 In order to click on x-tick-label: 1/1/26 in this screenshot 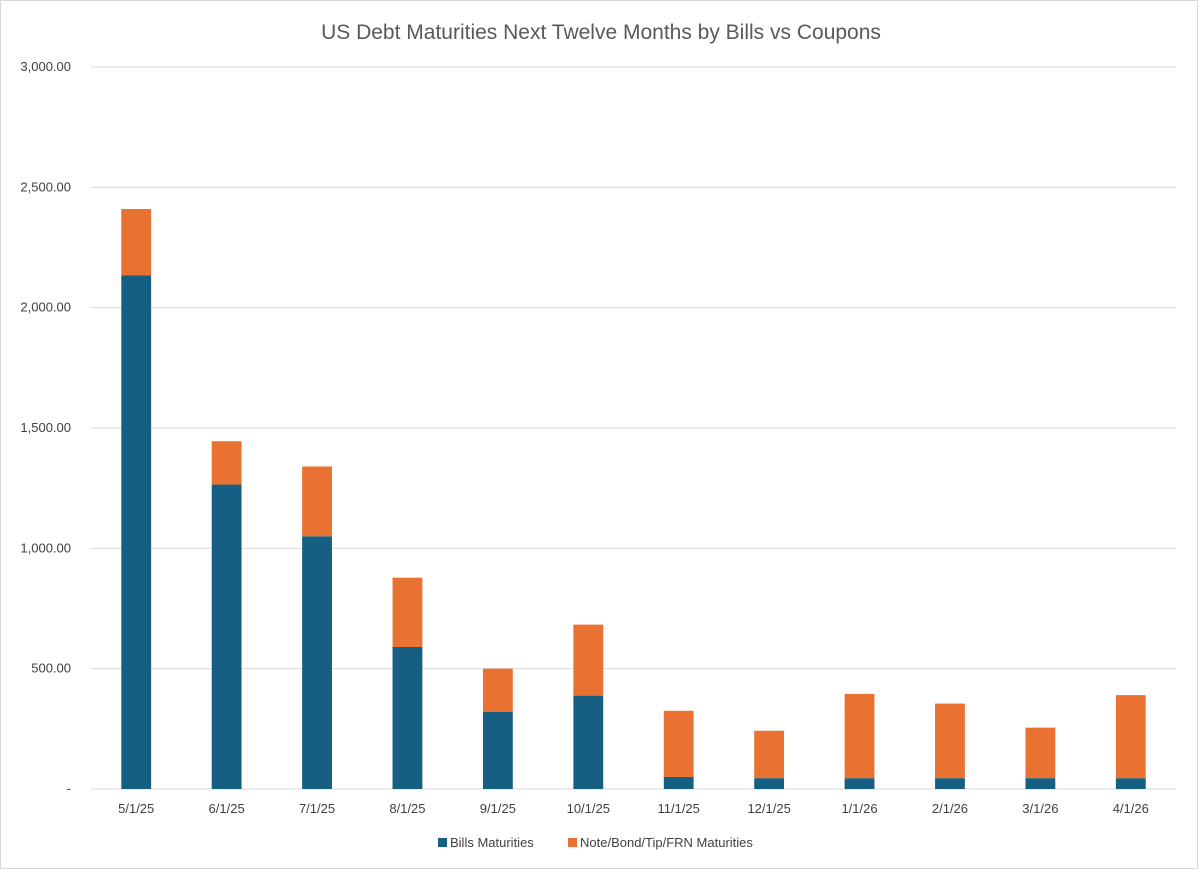, I will do `click(859, 808)`.